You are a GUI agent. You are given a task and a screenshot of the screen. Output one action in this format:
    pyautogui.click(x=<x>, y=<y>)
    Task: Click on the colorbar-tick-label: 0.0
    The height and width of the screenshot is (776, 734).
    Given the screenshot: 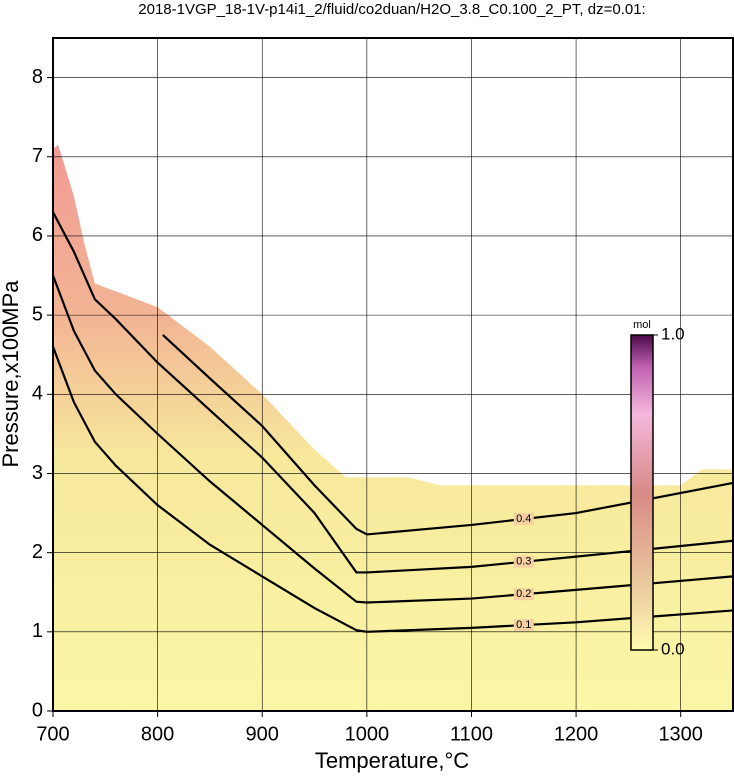 What is the action you would take?
    pyautogui.click(x=673, y=648)
    